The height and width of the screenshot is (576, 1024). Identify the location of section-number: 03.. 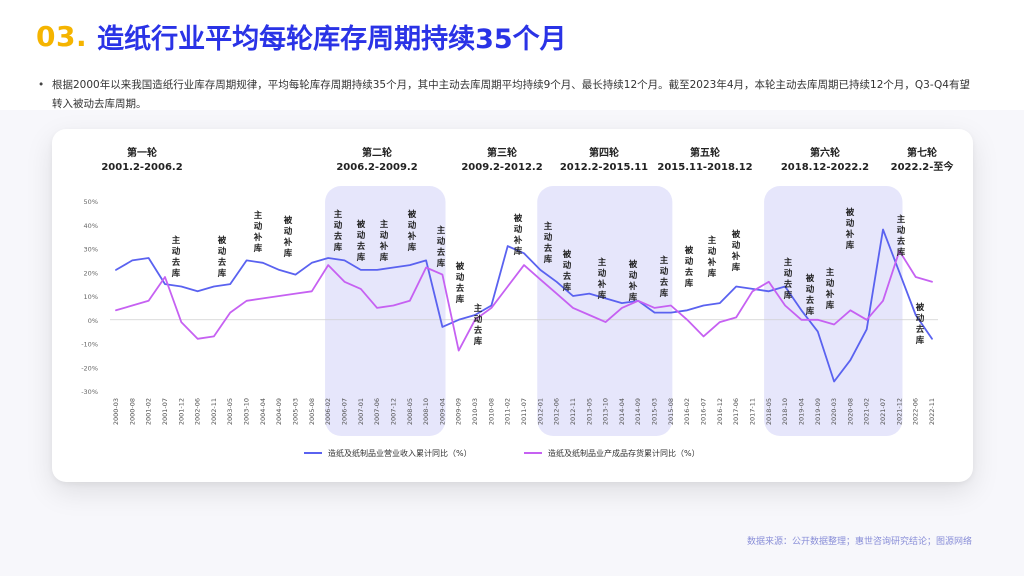
(62, 36).